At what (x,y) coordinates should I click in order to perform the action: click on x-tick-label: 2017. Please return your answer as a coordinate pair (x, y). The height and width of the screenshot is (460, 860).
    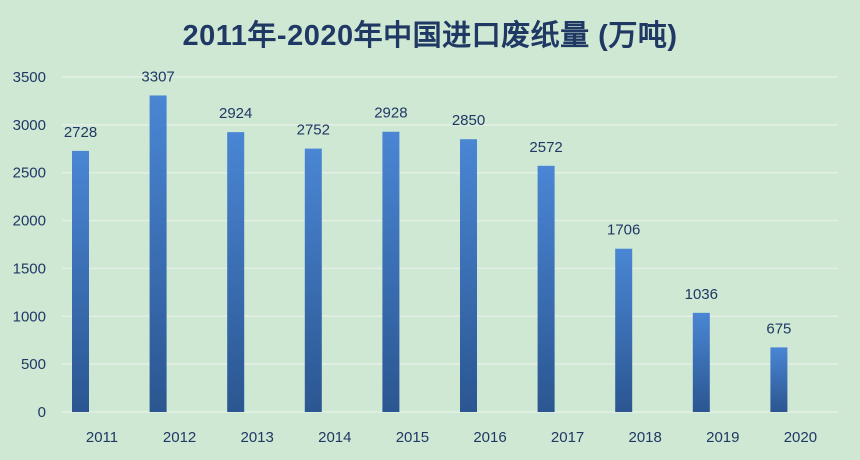
    Looking at the image, I should click on (567, 437).